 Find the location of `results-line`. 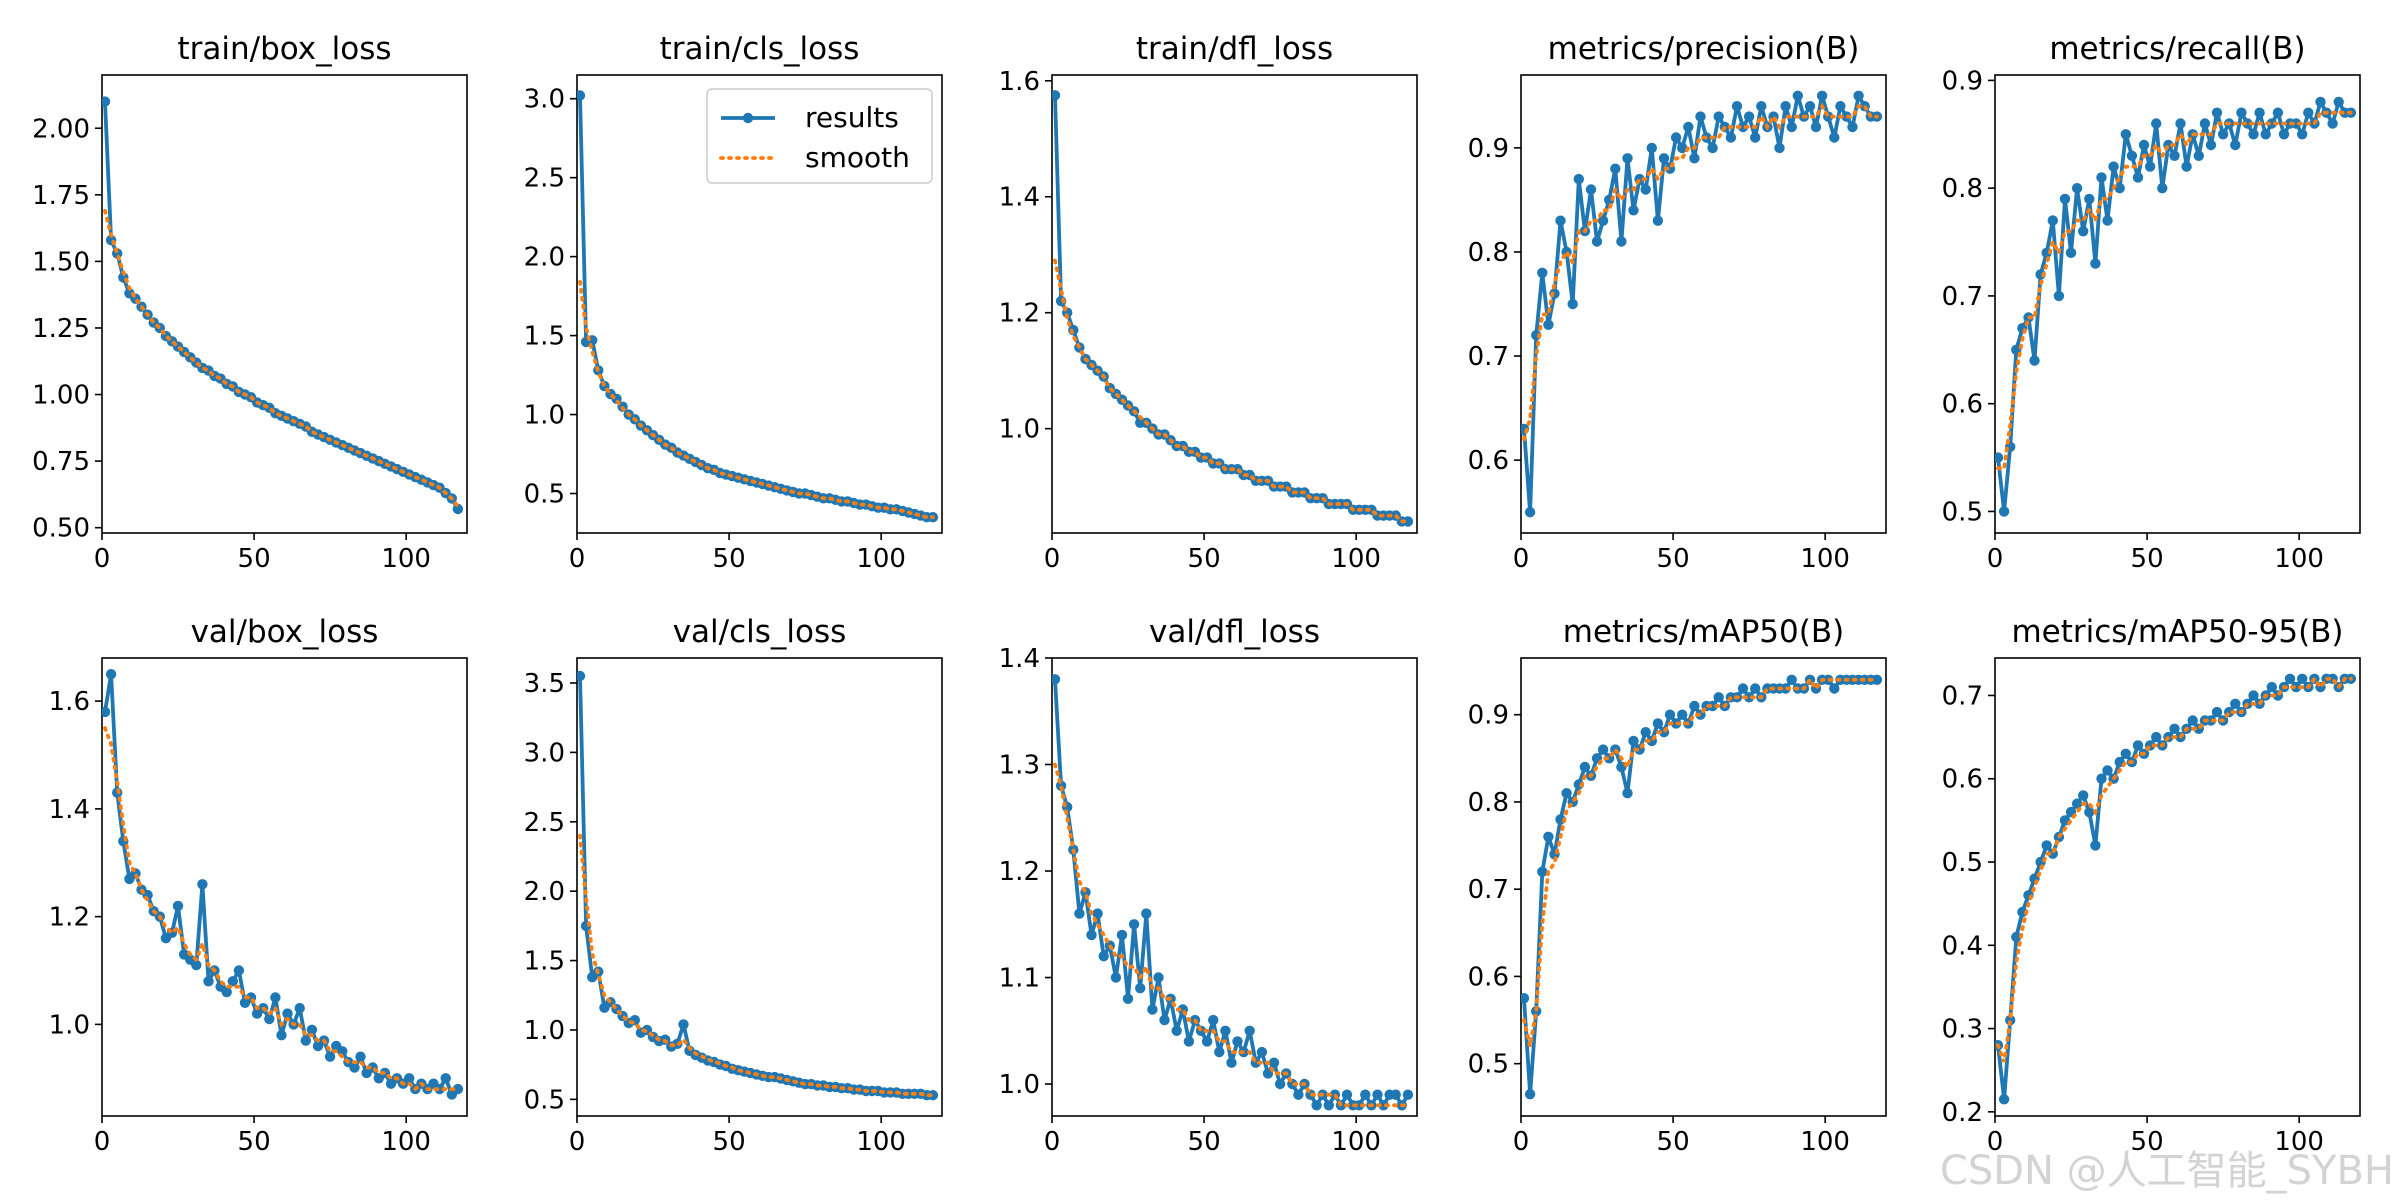

results-line is located at coordinates (2173, 307).